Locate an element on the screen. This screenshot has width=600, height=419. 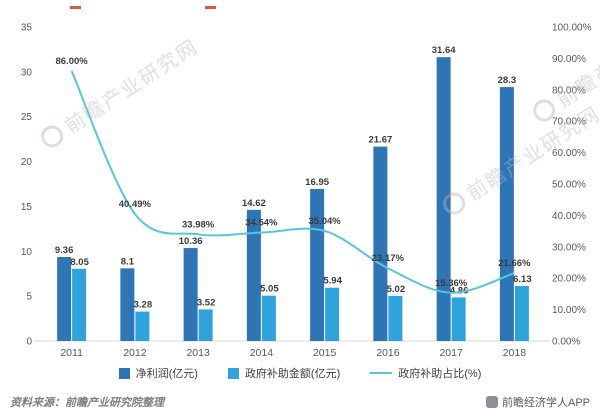
x-tick-label: 2012 is located at coordinates (135, 353).